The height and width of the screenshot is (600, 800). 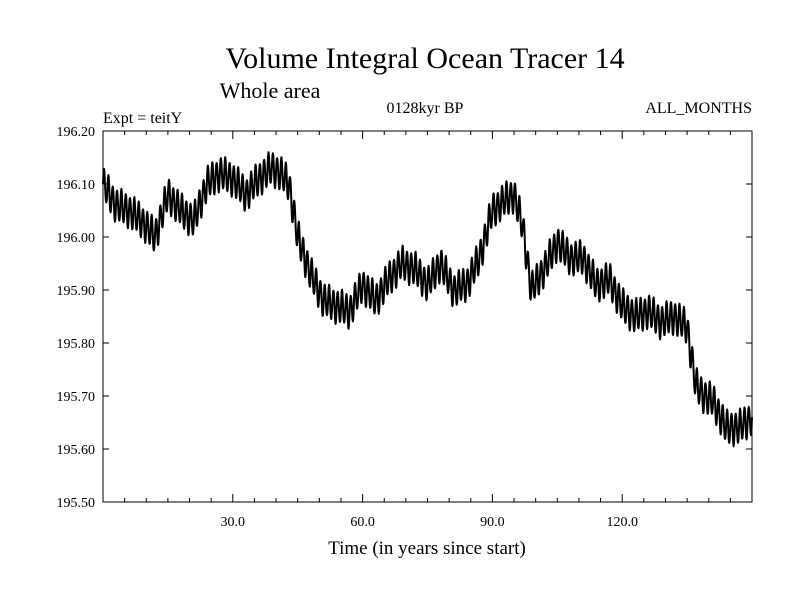 What do you see at coordinates (427, 548) in the screenshot?
I see `x-axis-label: Time (in years since start)` at bounding box center [427, 548].